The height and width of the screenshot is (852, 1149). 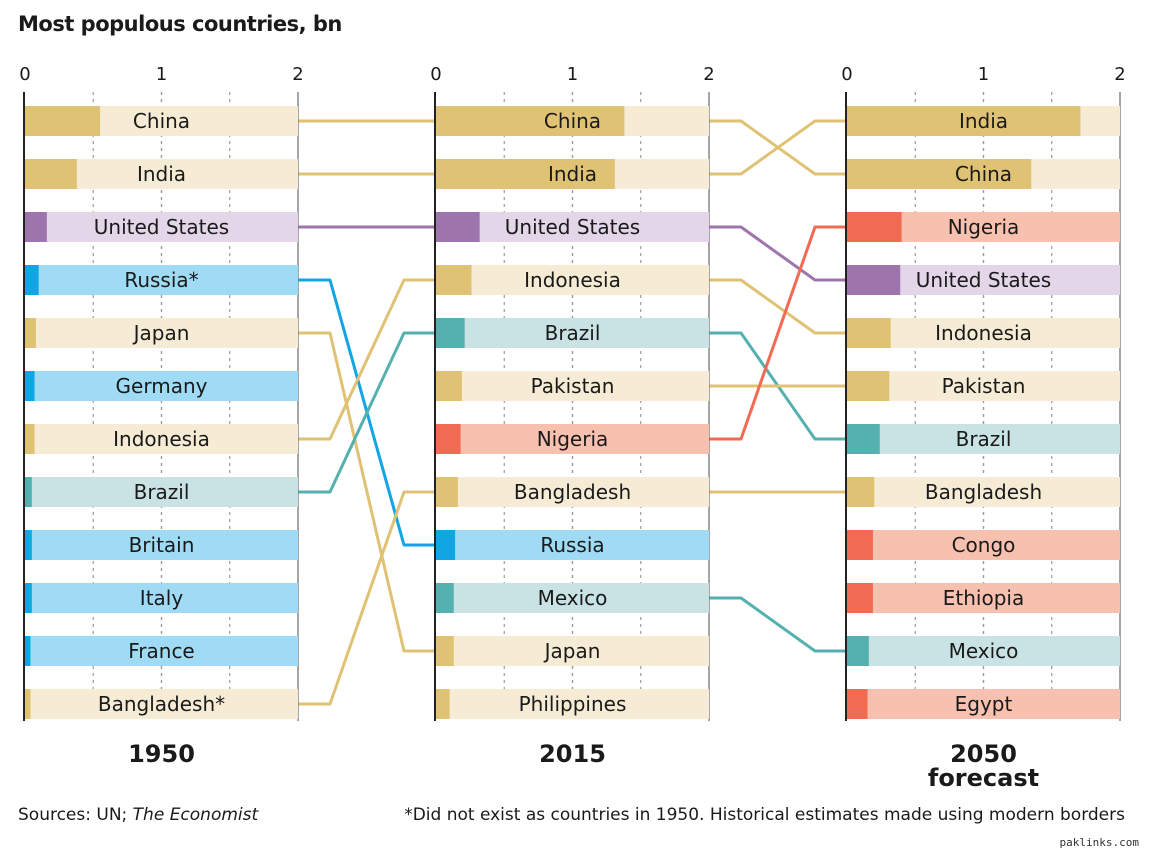 I want to click on bar-2015-philippines, so click(x=443, y=704).